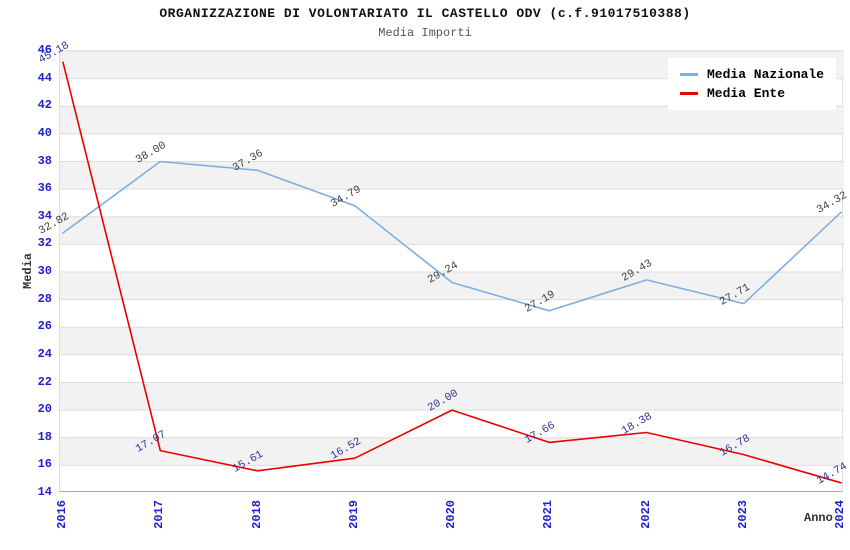 Image resolution: width=850 pixels, height=550 pixels. What do you see at coordinates (44, 188) in the screenshot?
I see `y-tick-label: 36` at bounding box center [44, 188].